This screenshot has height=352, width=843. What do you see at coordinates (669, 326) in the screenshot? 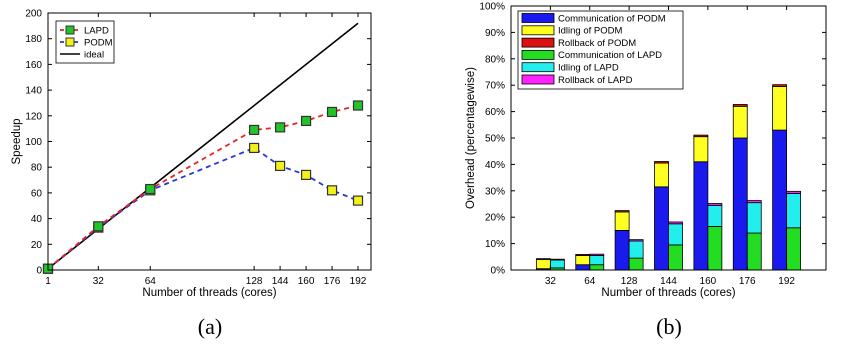
I see `caption-b: (b)` at bounding box center [669, 326].